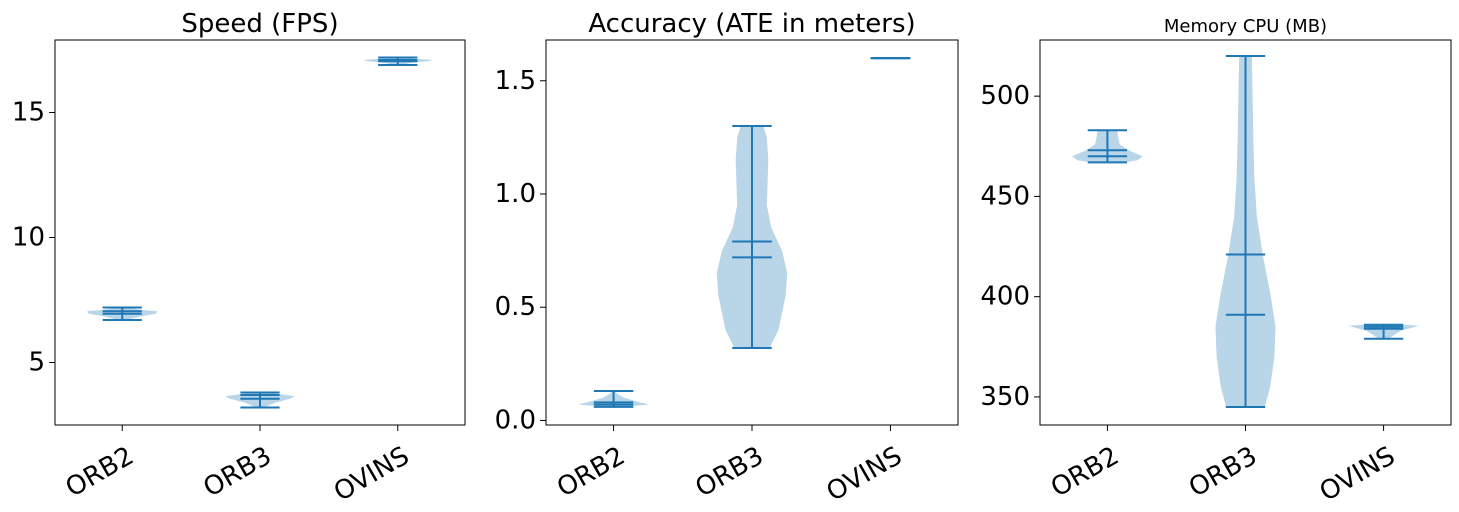 The height and width of the screenshot is (512, 1459). I want to click on y-tick-label: 10, so click(28, 238).